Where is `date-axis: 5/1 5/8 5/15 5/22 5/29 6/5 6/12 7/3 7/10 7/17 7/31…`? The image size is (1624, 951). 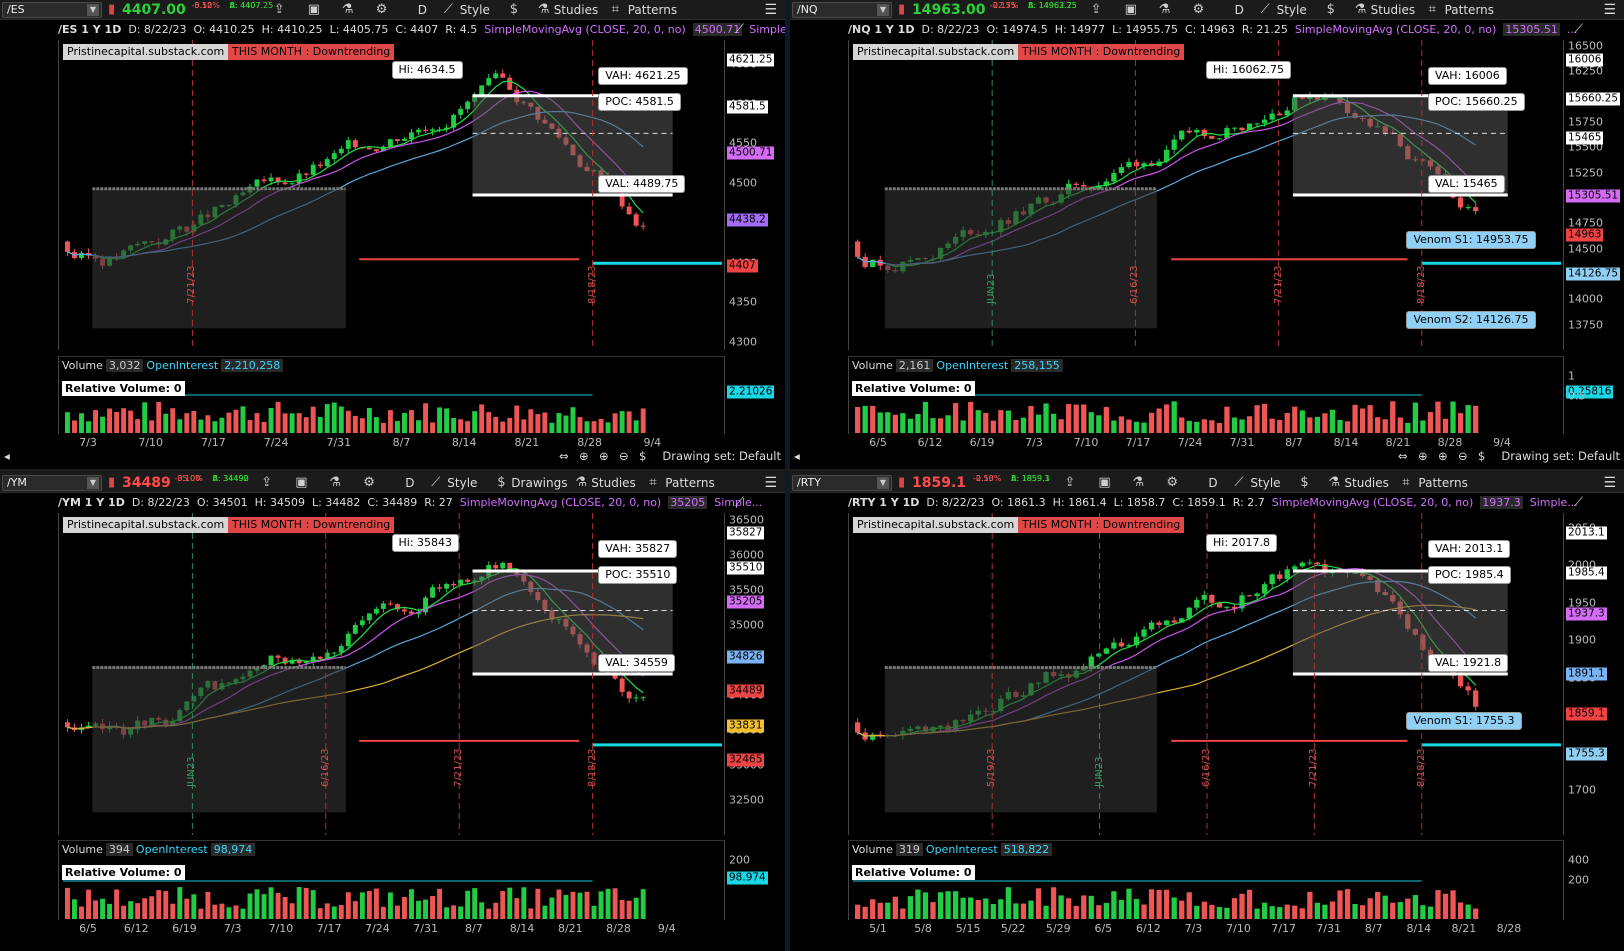
date-axis: 5/1 5/8 5/15 5/22 5/29 6/5 6/12 7/3 7/10 7/17 7/31… is located at coordinates (1206, 930).